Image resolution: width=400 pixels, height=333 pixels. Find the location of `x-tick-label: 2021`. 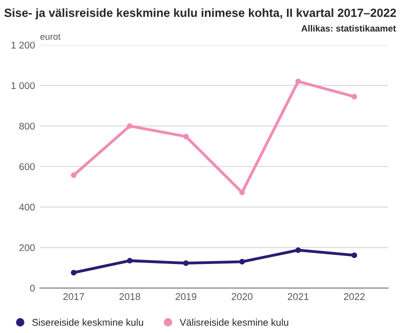

x-tick-label: 2021 is located at coordinates (298, 296).